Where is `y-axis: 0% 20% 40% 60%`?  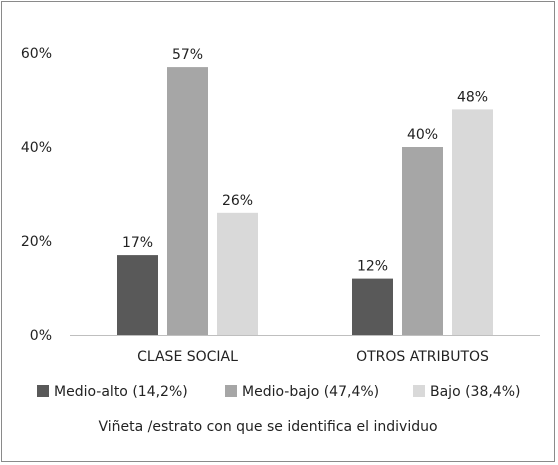
y-axis: 0% 20% 40% 60% is located at coordinates (36, 195).